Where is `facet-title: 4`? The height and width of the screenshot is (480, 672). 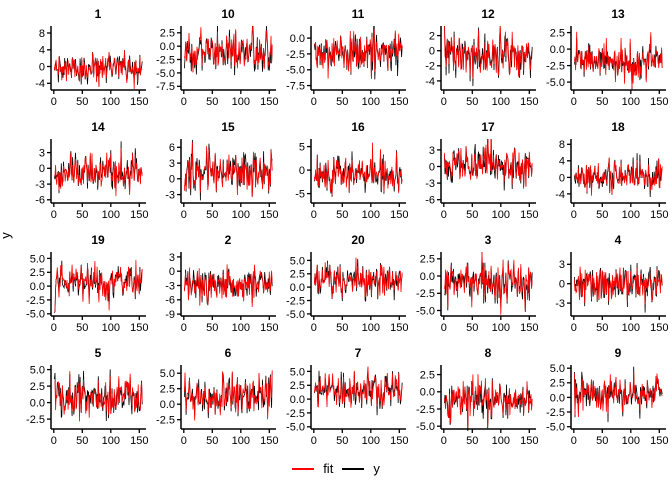
facet-title: 4 is located at coordinates (618, 240).